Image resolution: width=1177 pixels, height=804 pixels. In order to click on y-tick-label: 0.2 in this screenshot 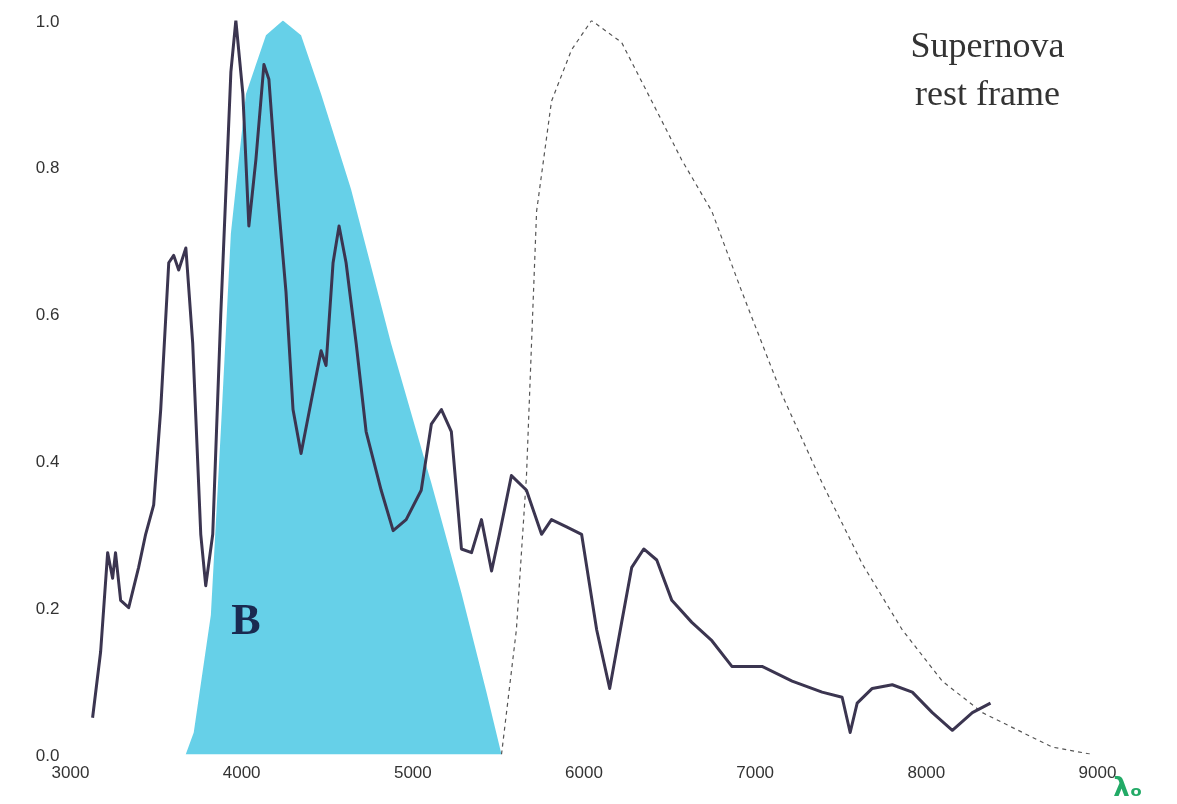, I will do `click(47, 608)`.